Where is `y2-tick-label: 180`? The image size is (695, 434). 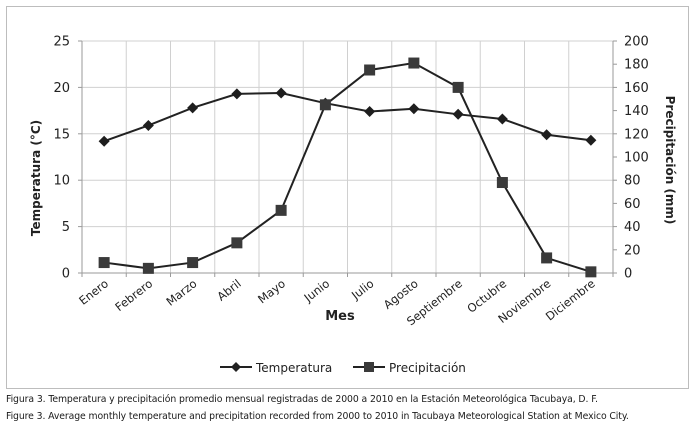 y2-tick-label: 180 is located at coordinates (636, 65).